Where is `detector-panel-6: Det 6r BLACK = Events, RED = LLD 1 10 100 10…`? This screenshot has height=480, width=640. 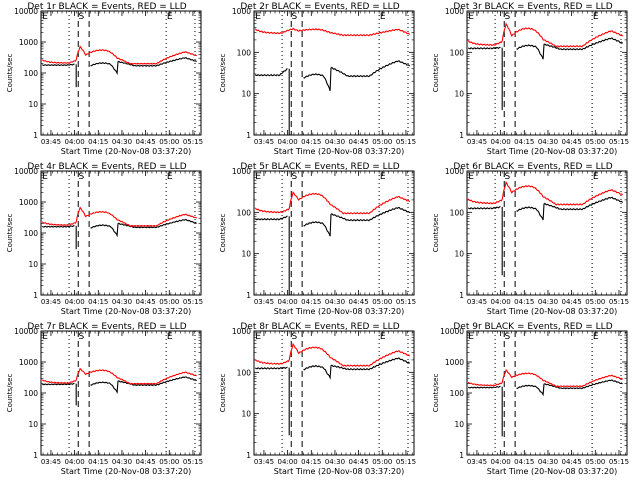 detector-panel-6: Det 6r BLACK = Events, RED = LLD 1 10 100 10… is located at coordinates (532, 240).